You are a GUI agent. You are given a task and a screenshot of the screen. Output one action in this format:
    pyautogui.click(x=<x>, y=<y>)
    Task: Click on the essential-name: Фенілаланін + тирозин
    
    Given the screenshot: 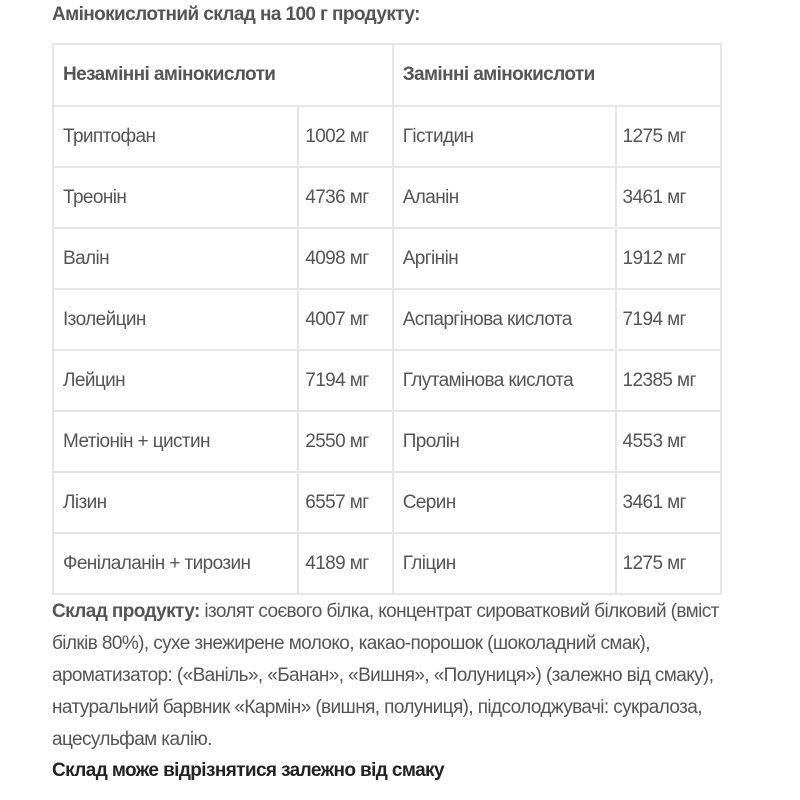 What is the action you would take?
    pyautogui.click(x=175, y=563)
    